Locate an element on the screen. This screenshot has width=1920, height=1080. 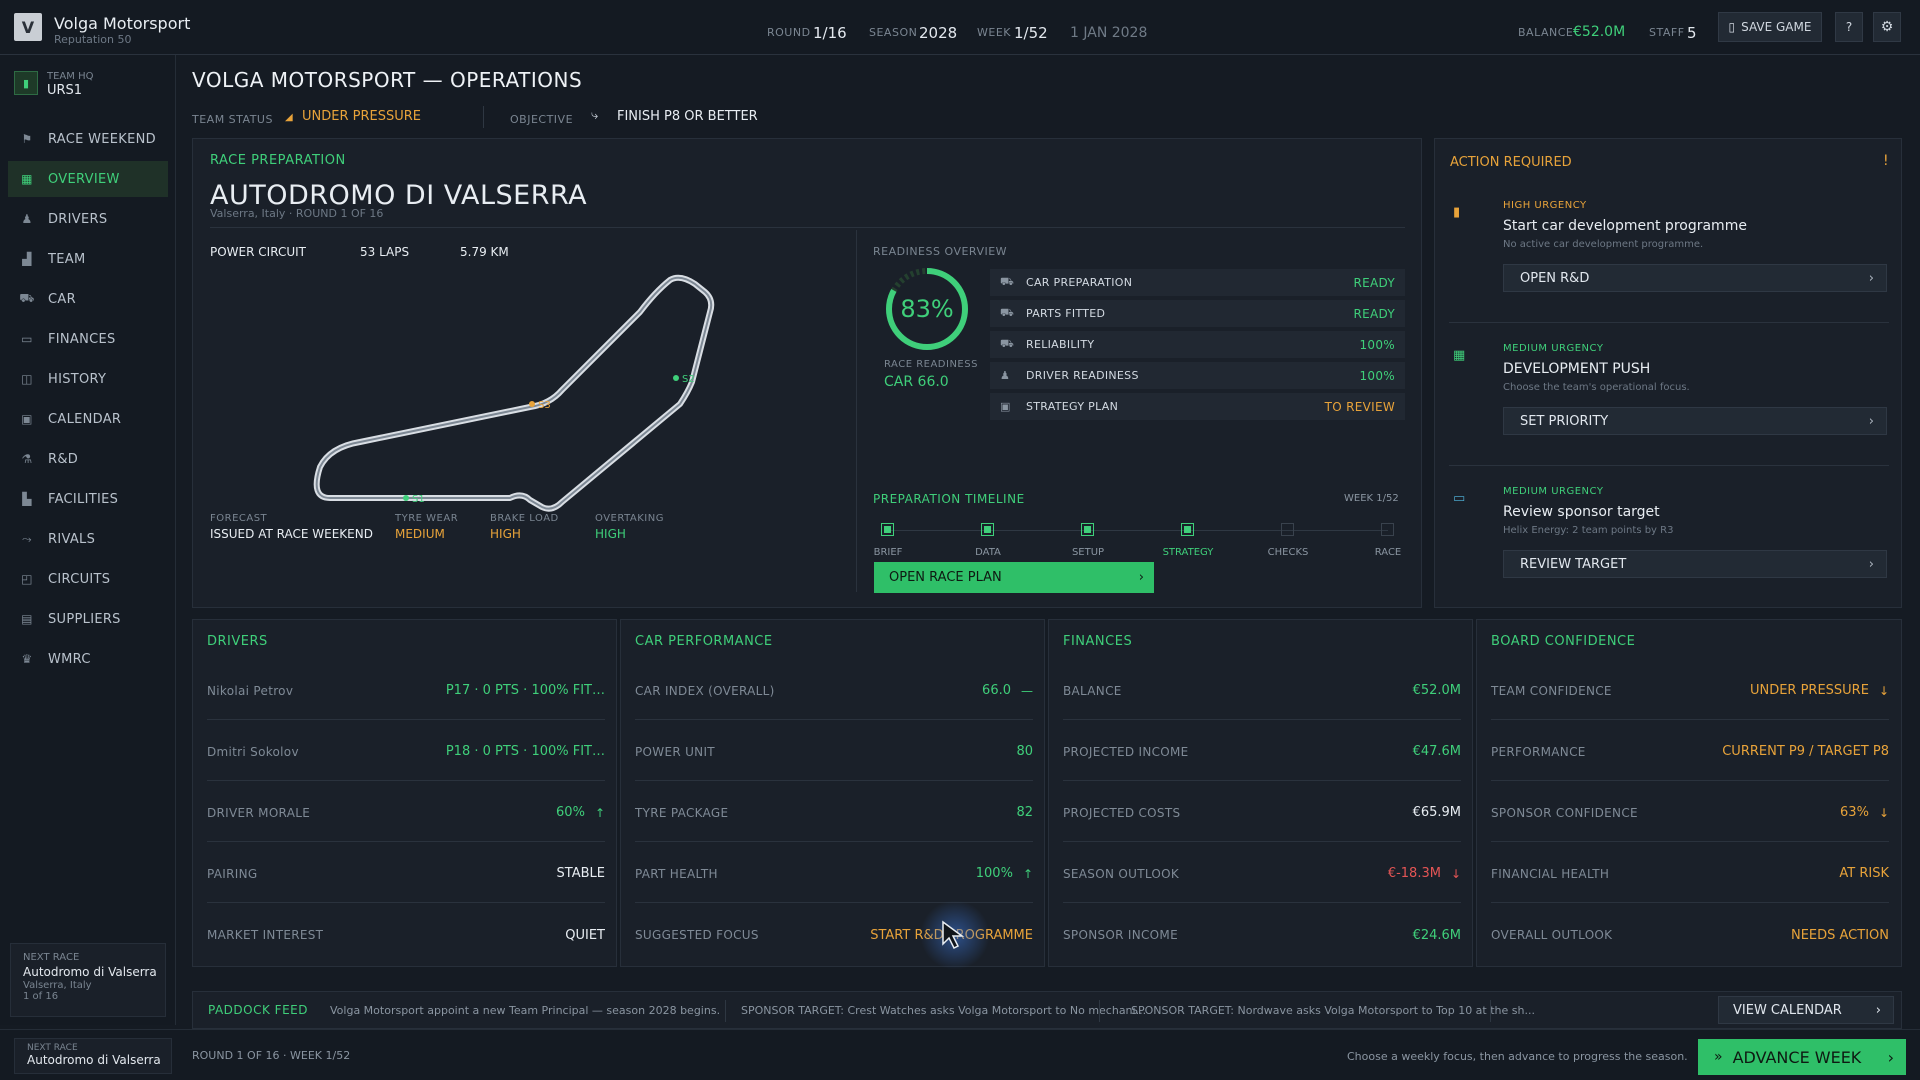
round-value: 1/16 is located at coordinates (830, 33).